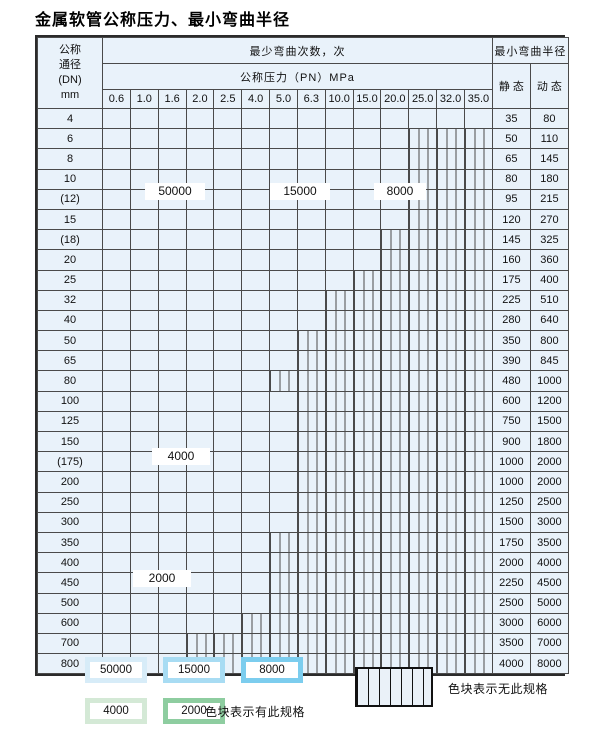 This screenshot has height=743, width=600. Describe the element at coordinates (70, 199) in the screenshot. I see `dn-value-cell: (12)` at that location.